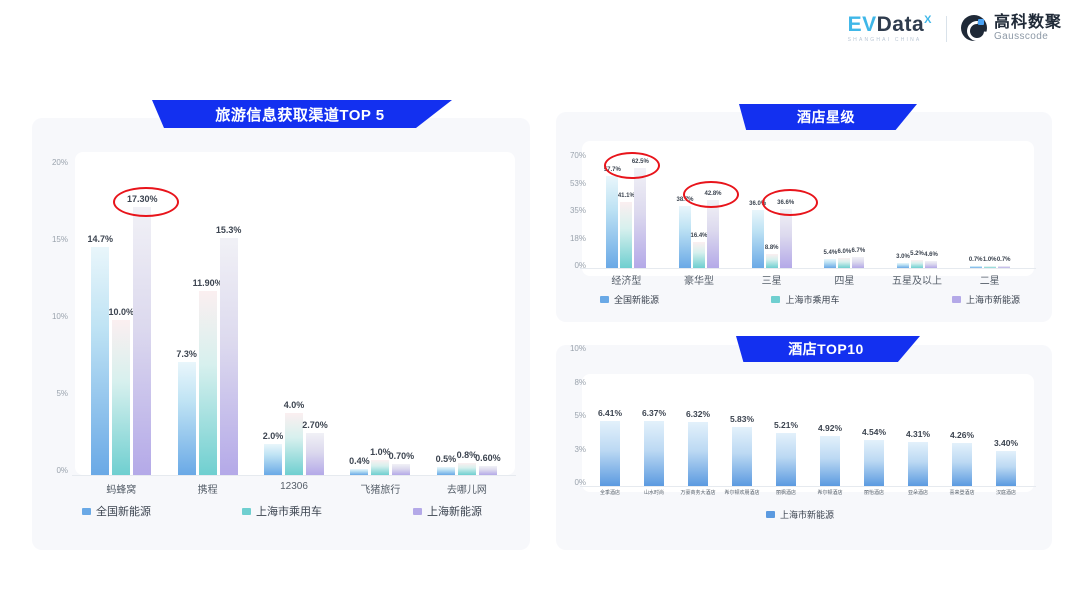 The height and width of the screenshot is (608, 1080). I want to click on gausscode-logo: 高科数聚 Gausscode, so click(1011, 27).